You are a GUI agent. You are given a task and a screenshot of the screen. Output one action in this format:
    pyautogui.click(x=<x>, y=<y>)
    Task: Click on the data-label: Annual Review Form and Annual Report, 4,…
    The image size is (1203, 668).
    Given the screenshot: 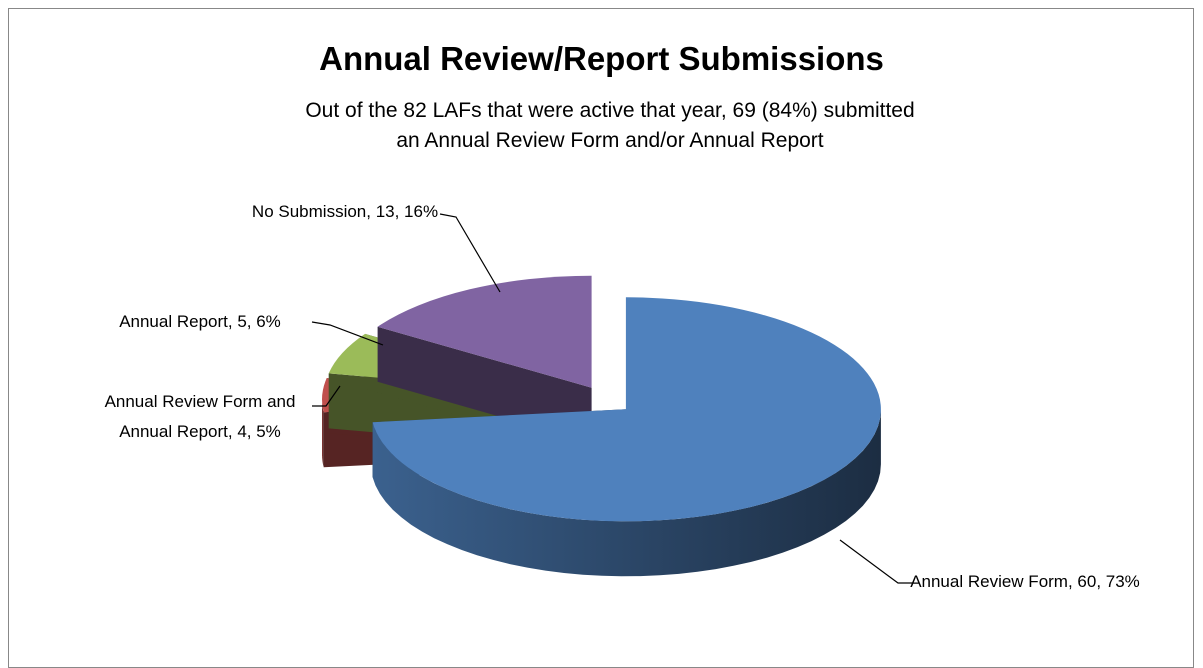 What is the action you would take?
    pyautogui.click(x=200, y=416)
    